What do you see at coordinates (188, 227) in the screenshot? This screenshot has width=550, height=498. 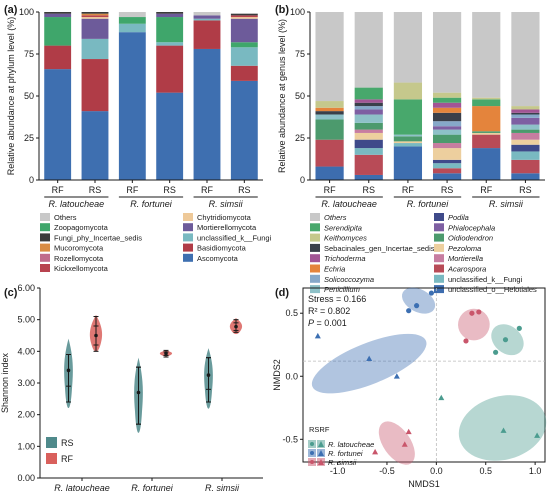 I see `legend-swatch-mortierellomycota` at bounding box center [188, 227].